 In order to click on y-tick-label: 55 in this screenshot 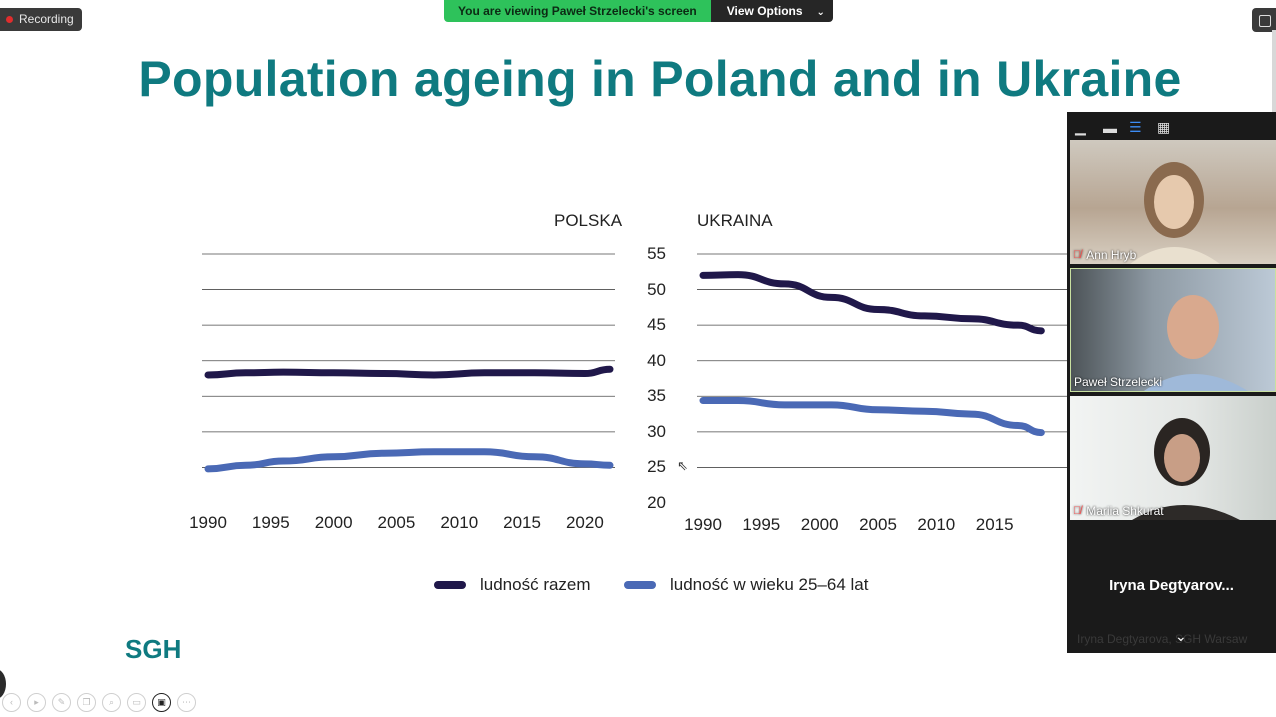, I will do `click(656, 253)`.